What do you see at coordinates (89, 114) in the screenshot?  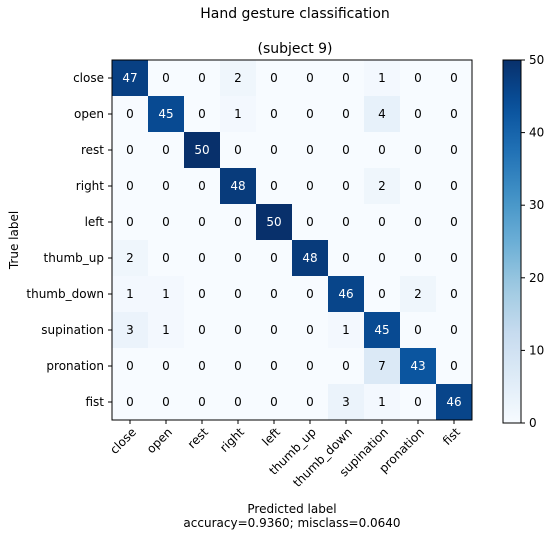 I see `y-tick-label: open` at bounding box center [89, 114].